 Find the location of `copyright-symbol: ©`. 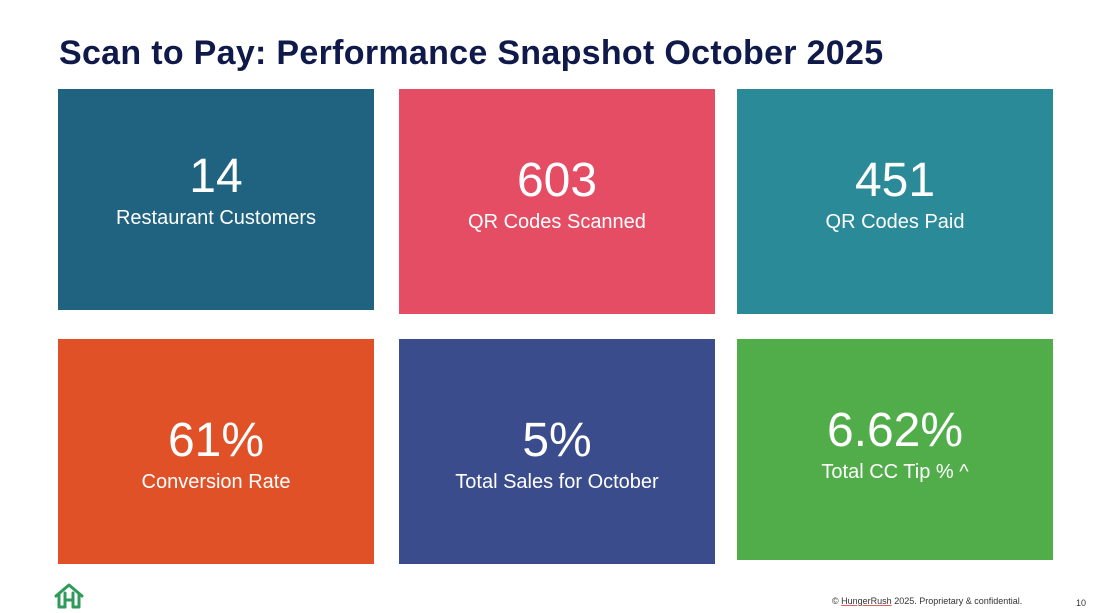

copyright-symbol: © is located at coordinates (835, 601).